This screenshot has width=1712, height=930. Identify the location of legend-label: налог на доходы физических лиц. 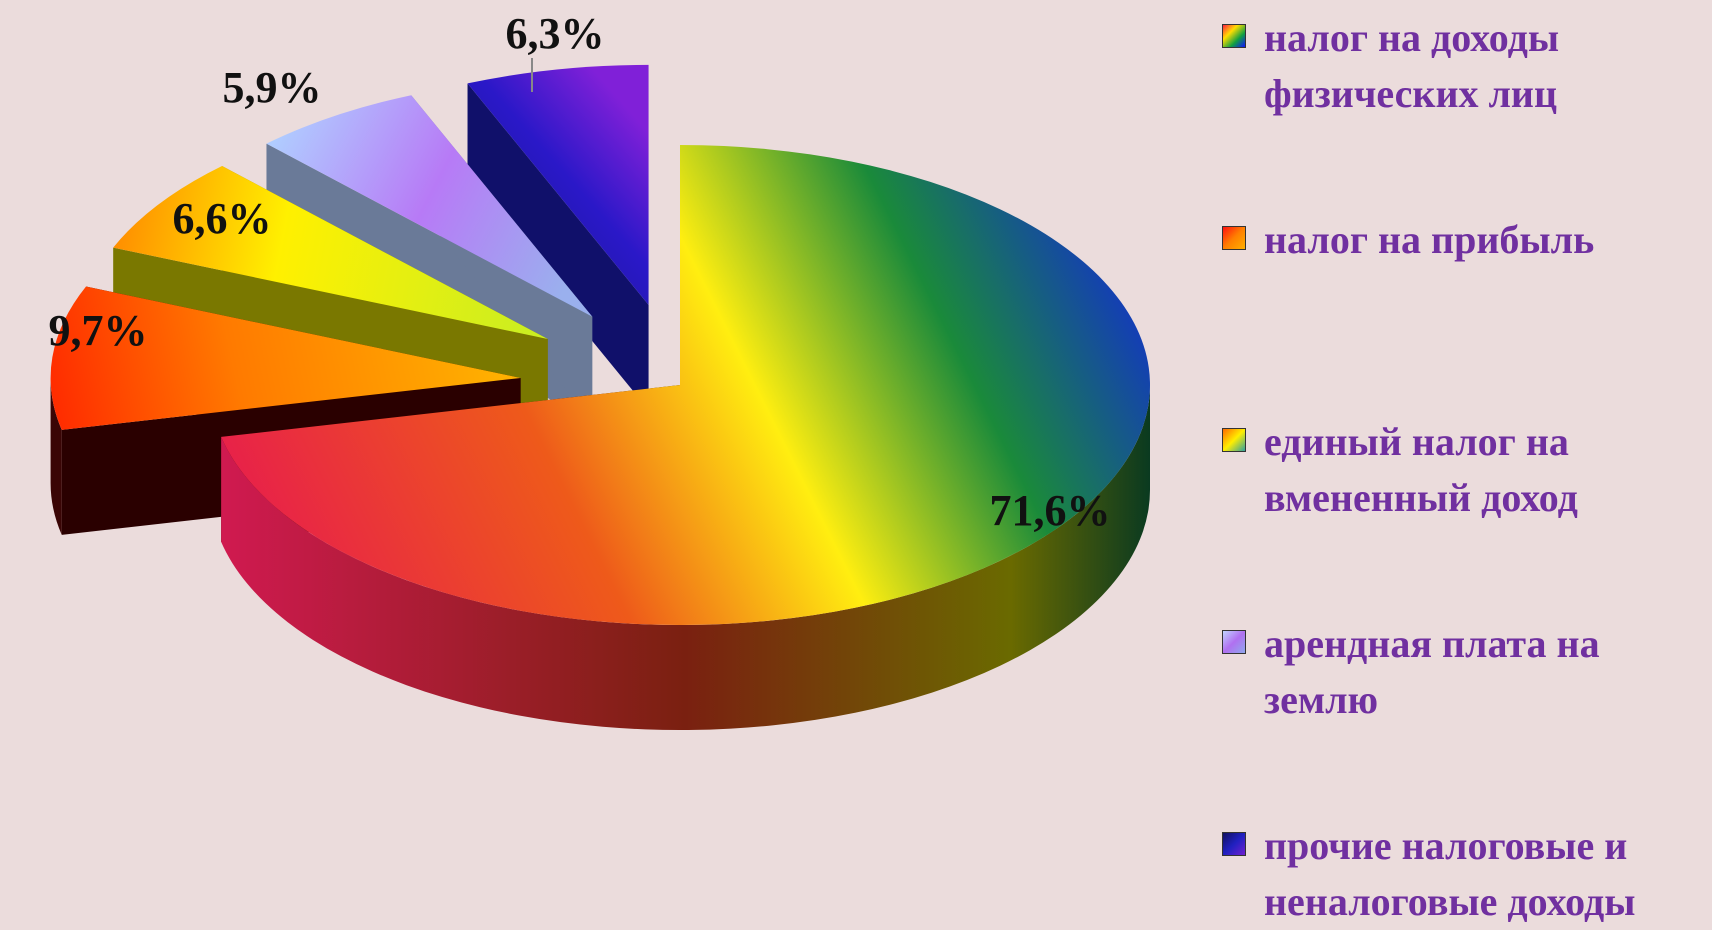
(1412, 65).